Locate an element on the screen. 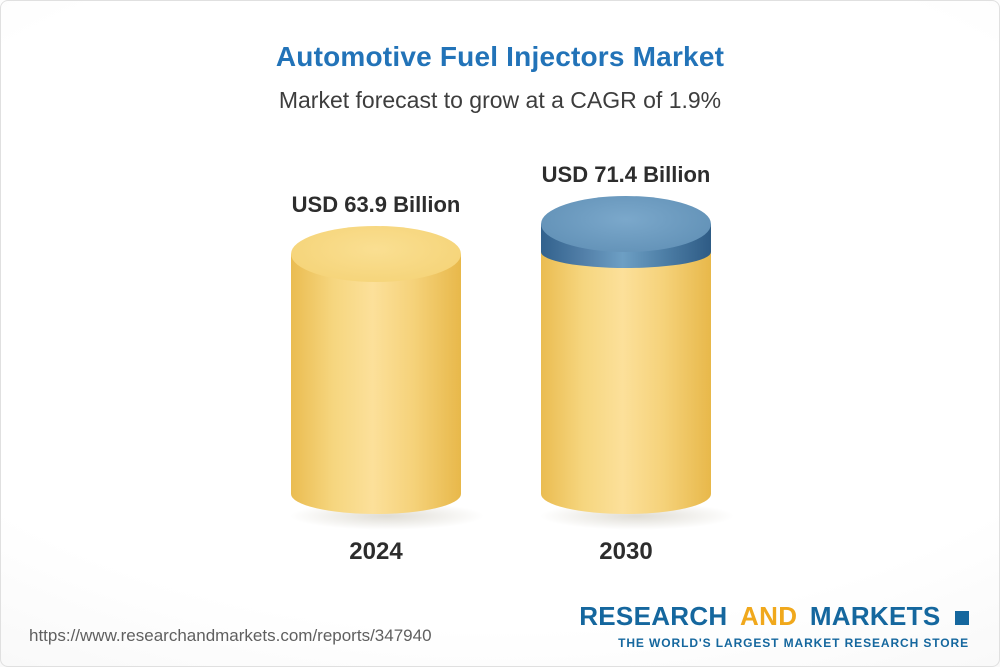 The height and width of the screenshot is (667, 1000). logo-wordmark: RESEARCH AND MARKETS is located at coordinates (774, 616).